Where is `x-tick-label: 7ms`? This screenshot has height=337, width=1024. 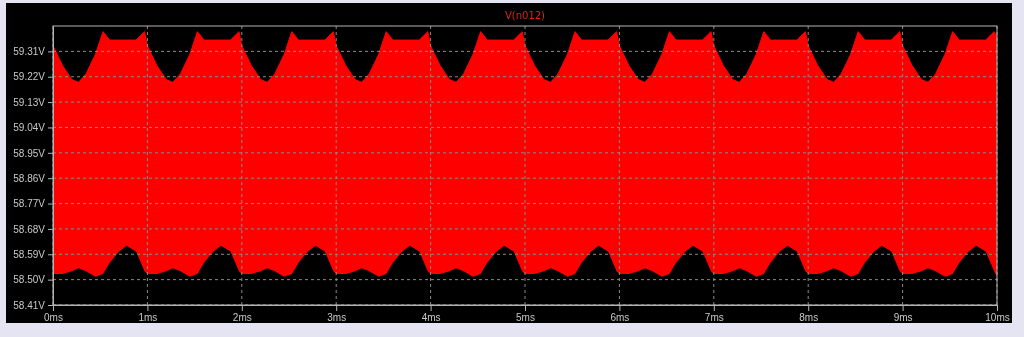 x-tick-label: 7ms is located at coordinates (714, 318).